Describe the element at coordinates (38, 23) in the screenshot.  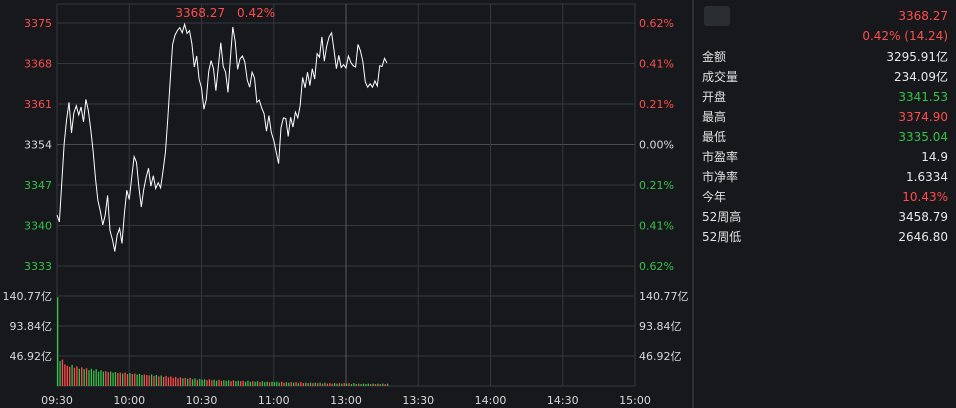
I see `price-tick-label: 3375` at that location.